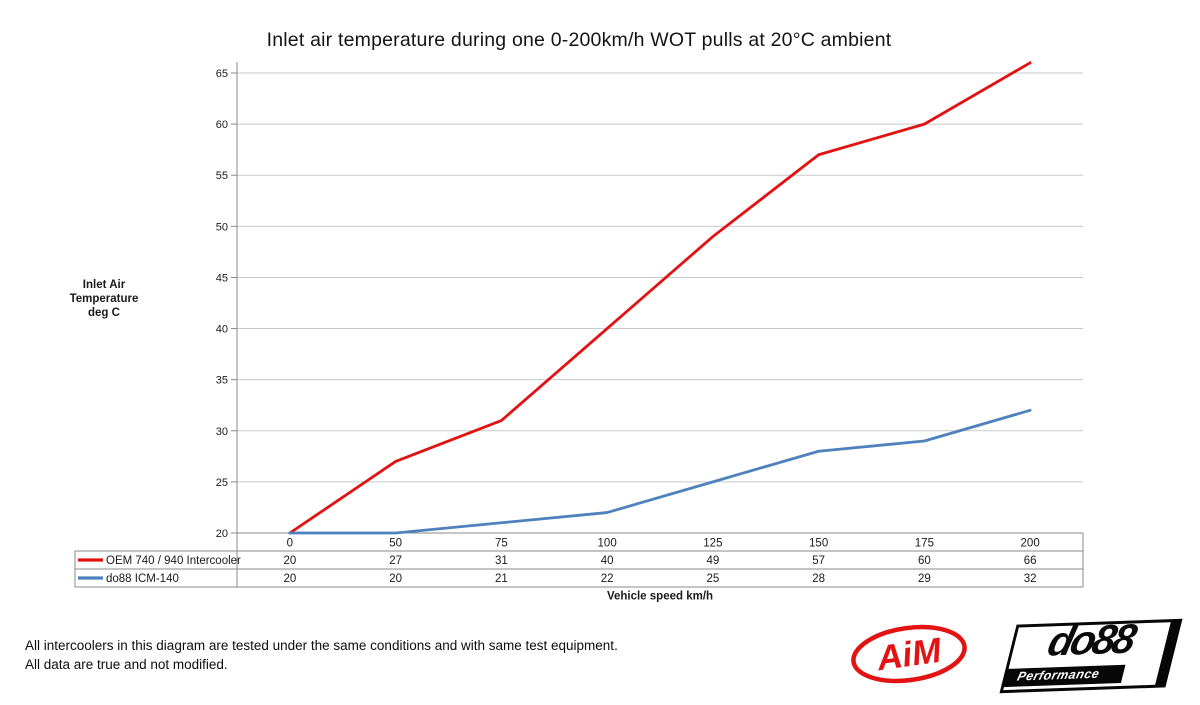  Describe the element at coordinates (607, 561) in the screenshot. I see `table-value: 40` at that location.